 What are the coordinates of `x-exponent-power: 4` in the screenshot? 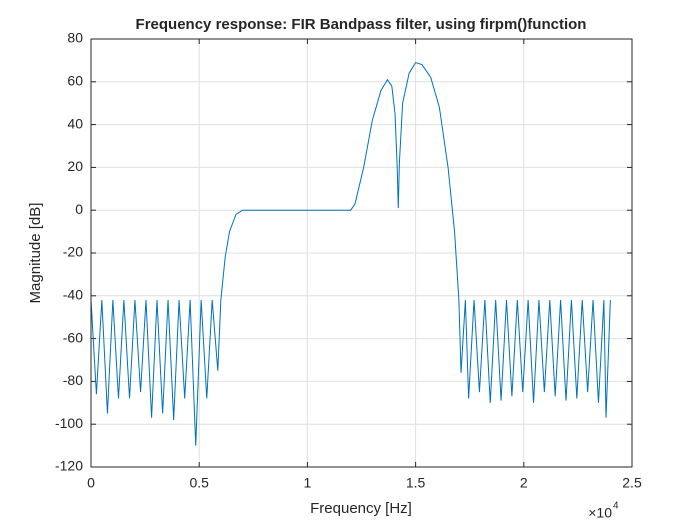 It's located at (616, 506).